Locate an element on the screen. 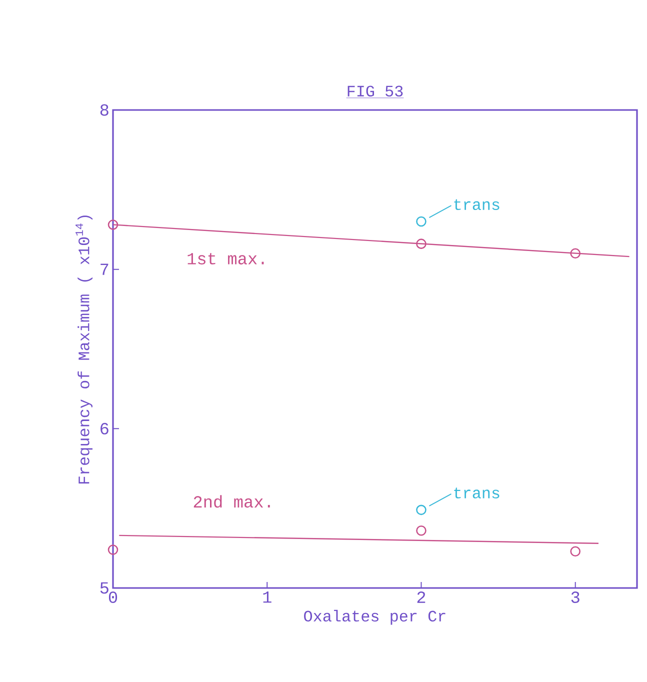 The height and width of the screenshot is (682, 647). x-tick-label: 1 is located at coordinates (267, 597).